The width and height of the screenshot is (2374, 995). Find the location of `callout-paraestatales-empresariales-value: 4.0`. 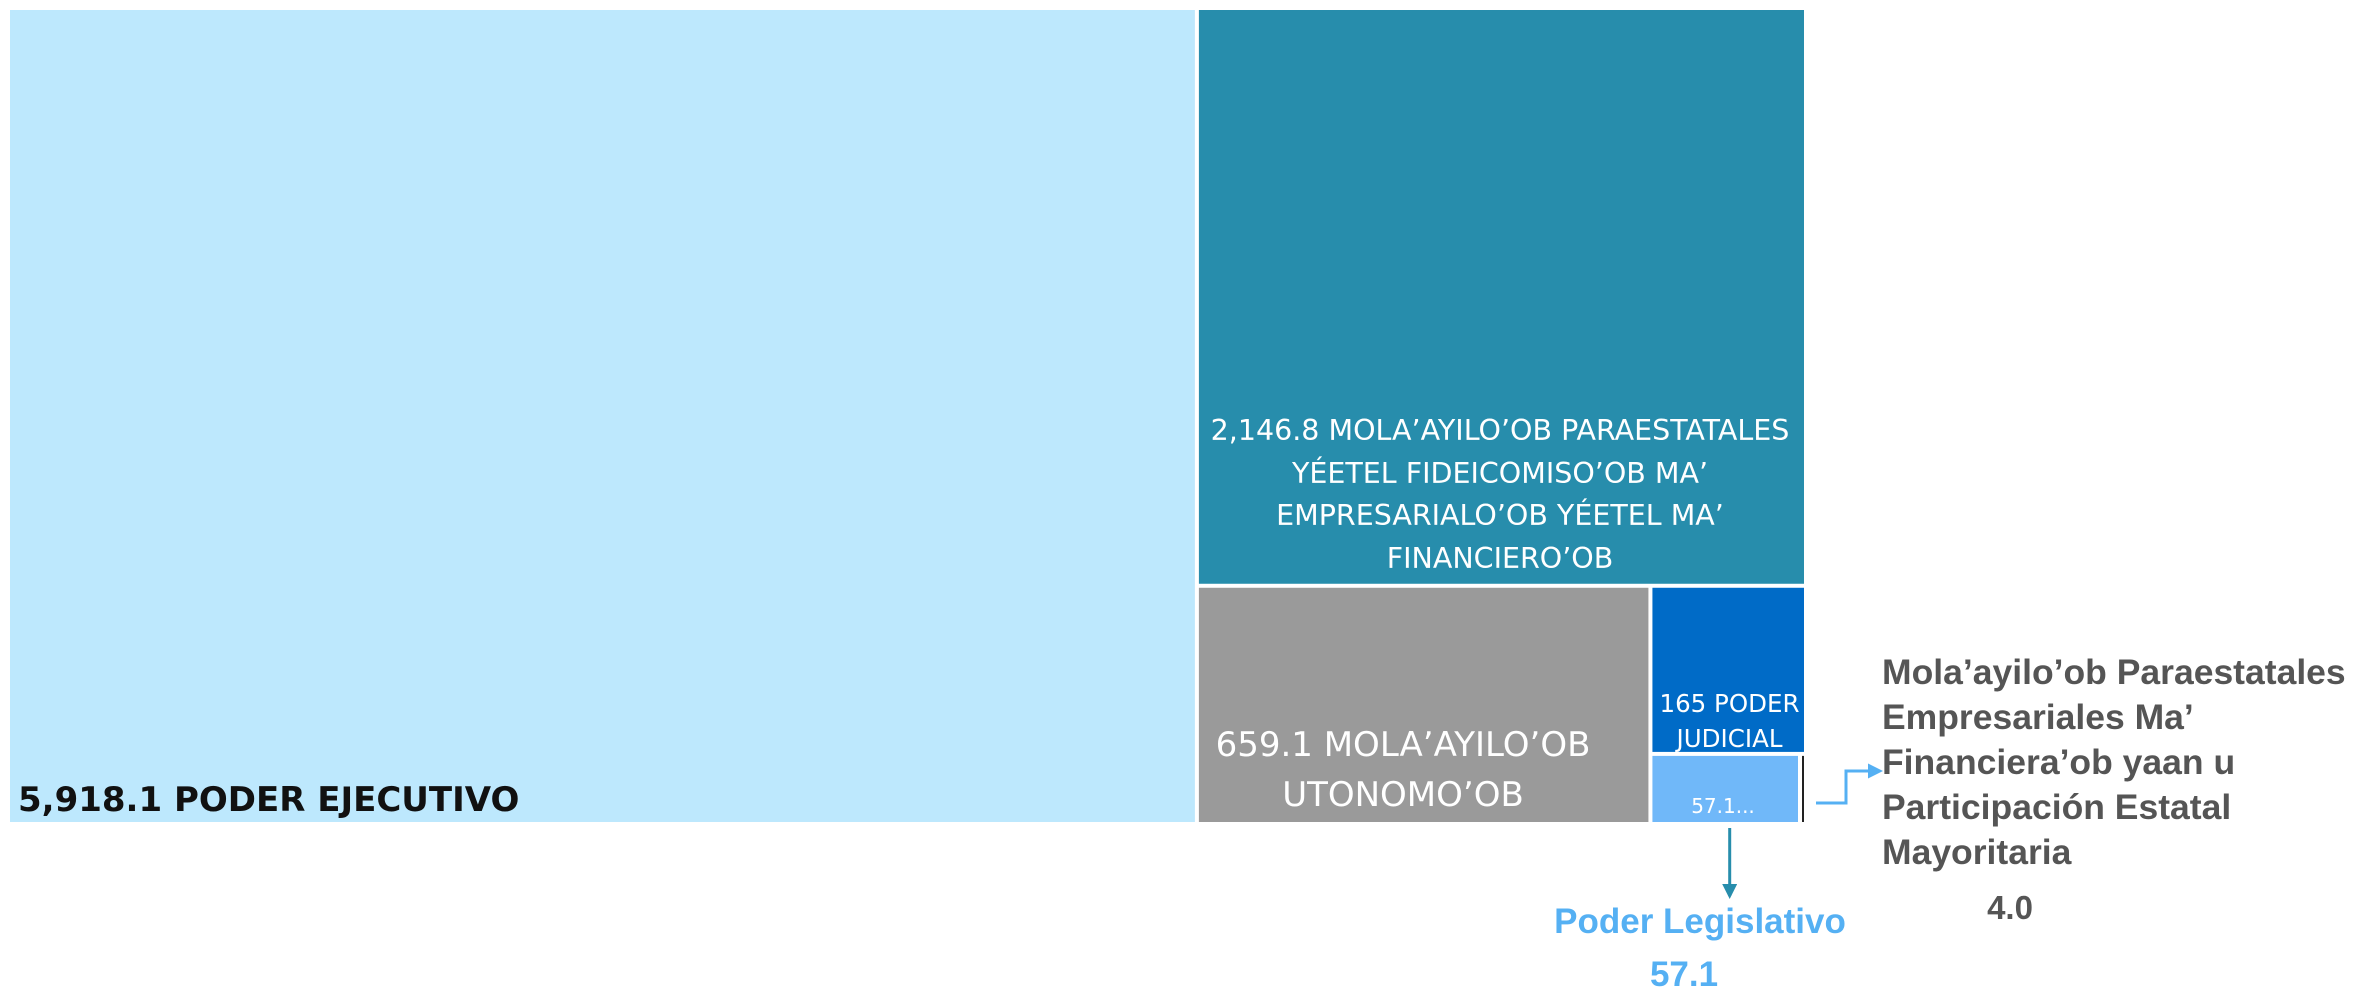

callout-paraestatales-empresariales-value: 4.0 is located at coordinates (2010, 907).